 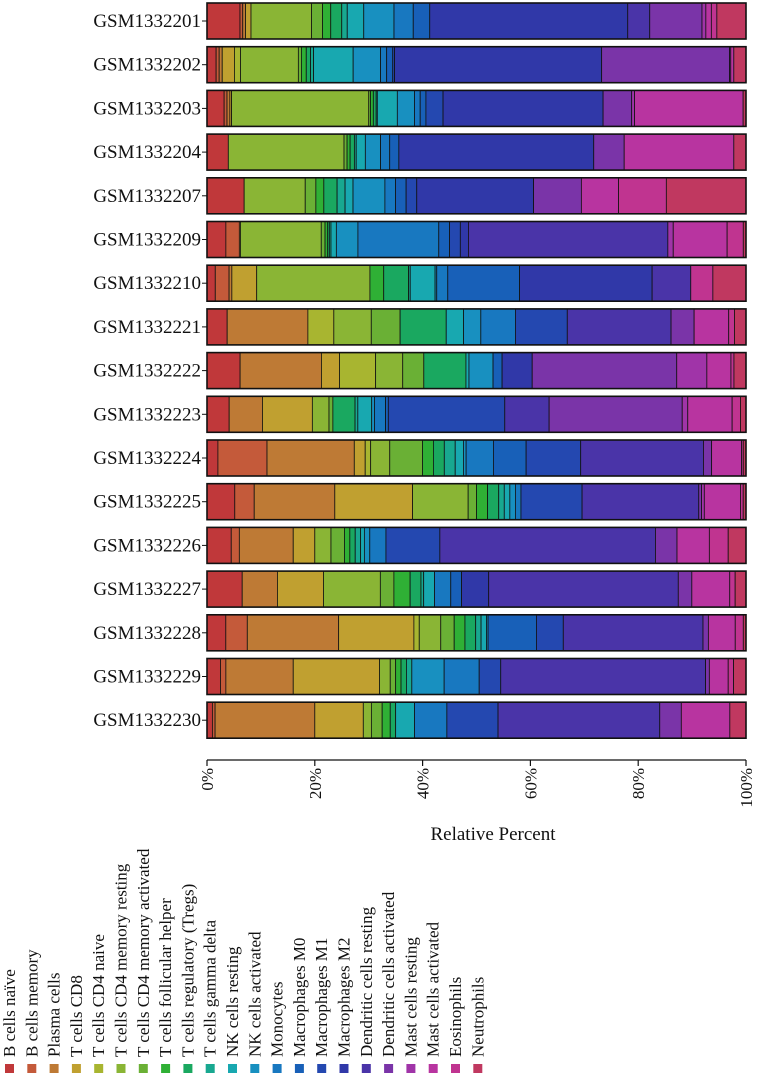 I want to click on sample-label: GSM1332207, so click(x=147, y=196).